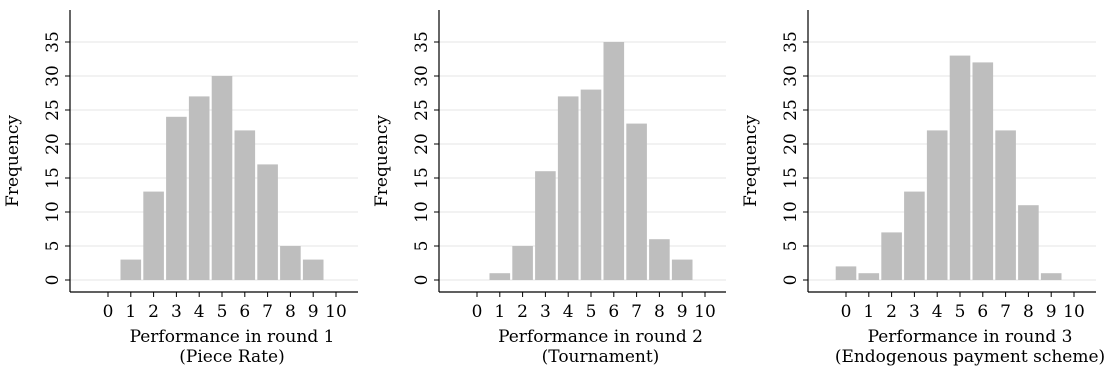 The width and height of the screenshot is (1110, 382). Describe the element at coordinates (970, 357) in the screenshot. I see `x-axis-subtitle: (Endogenous payment scheme)` at that location.